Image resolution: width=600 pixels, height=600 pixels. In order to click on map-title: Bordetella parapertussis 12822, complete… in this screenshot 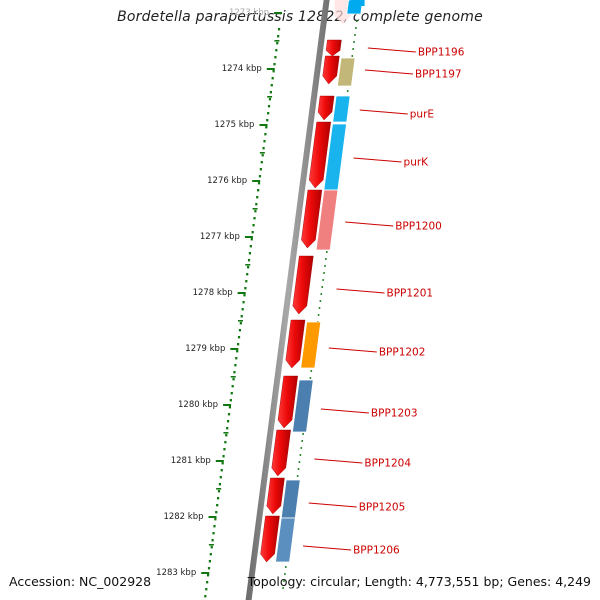, I will do `click(300, 17)`.